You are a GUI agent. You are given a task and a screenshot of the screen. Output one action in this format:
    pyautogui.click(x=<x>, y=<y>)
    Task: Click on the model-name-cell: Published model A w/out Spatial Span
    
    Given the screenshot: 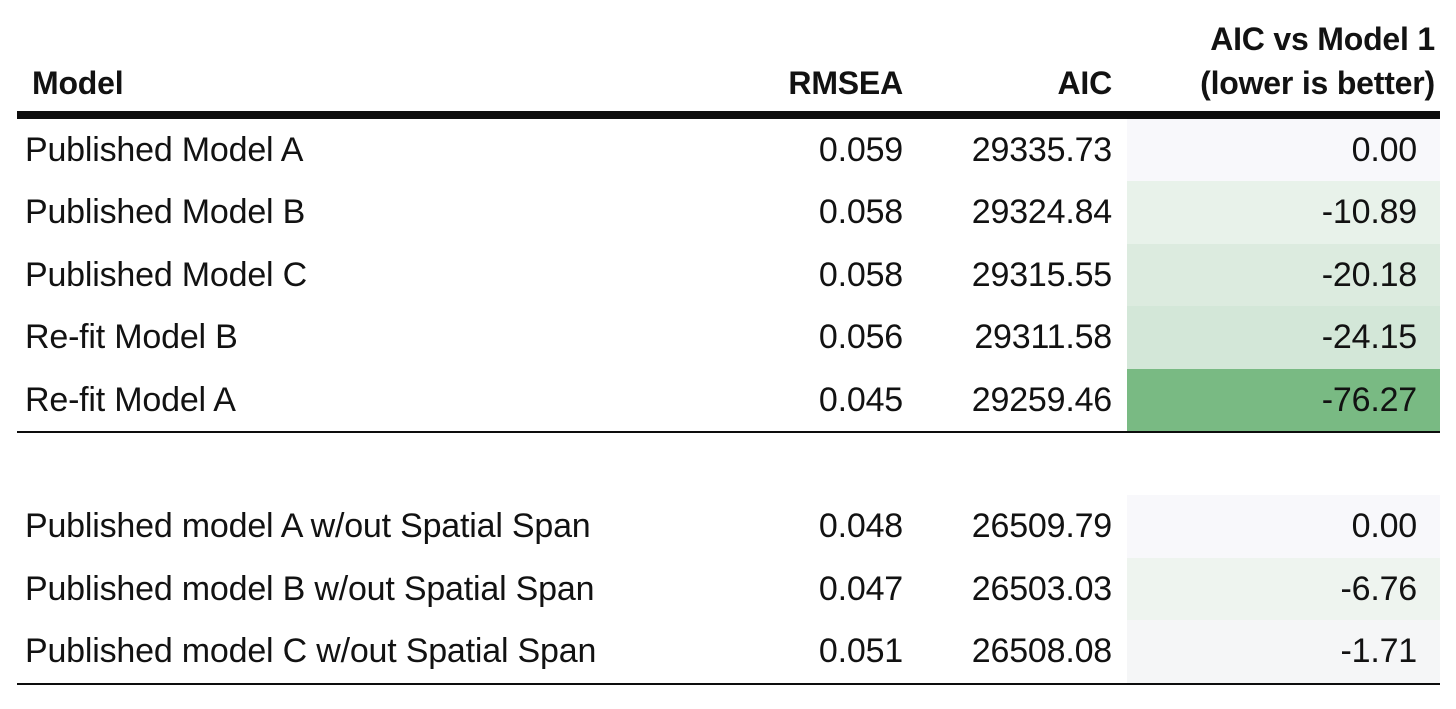 What is the action you would take?
    pyautogui.click(x=308, y=526)
    